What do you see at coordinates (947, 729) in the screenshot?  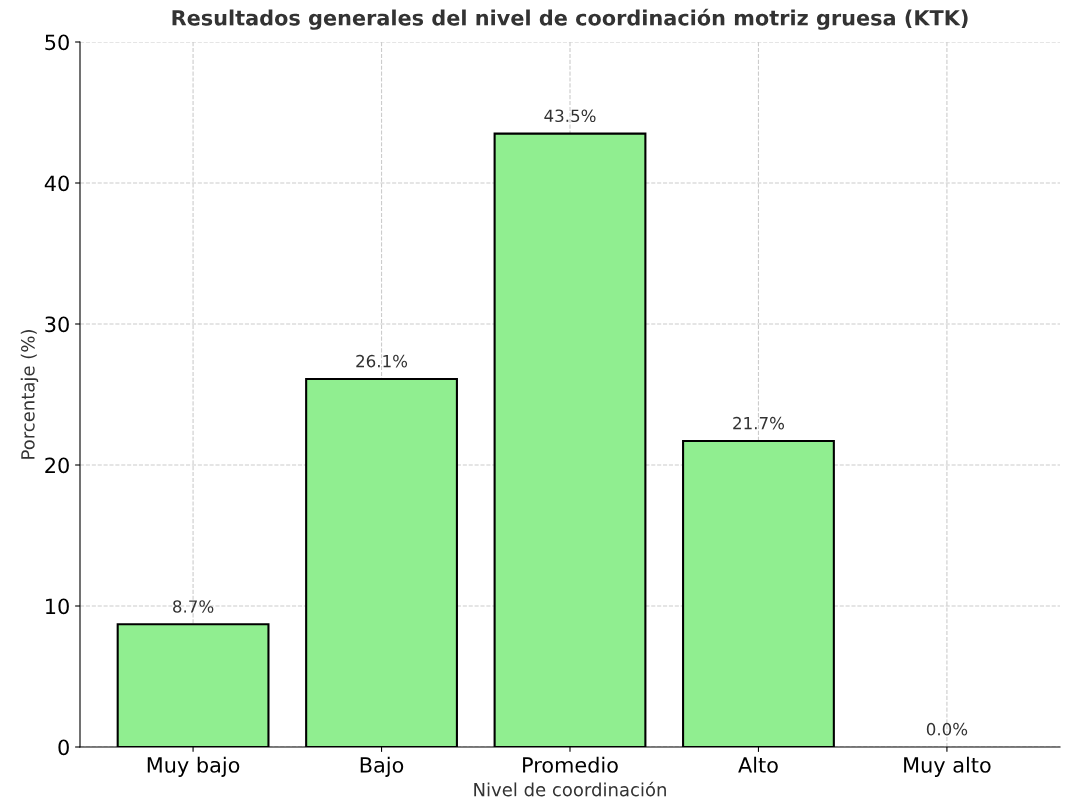 I see `data-label: 0.0%` at bounding box center [947, 729].